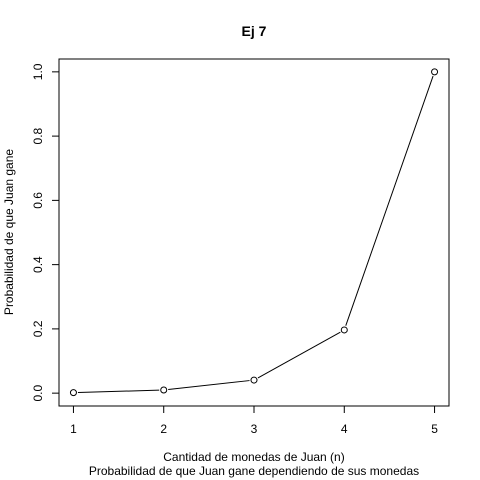 The height and width of the screenshot is (480, 480). What do you see at coordinates (434, 429) in the screenshot?
I see `x-tick-label: 5` at bounding box center [434, 429].